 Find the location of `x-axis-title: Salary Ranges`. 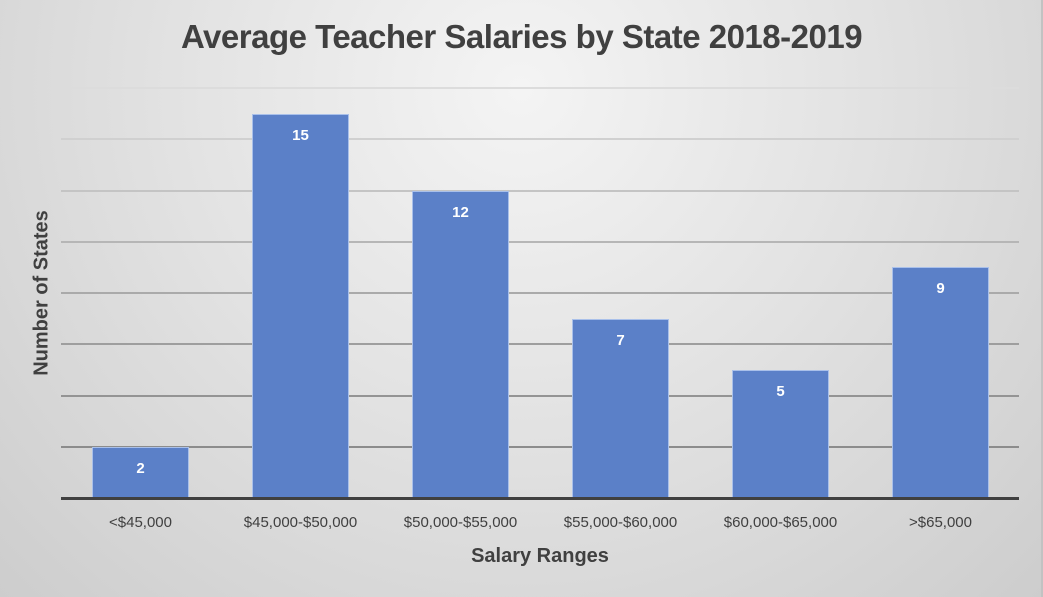

x-axis-title: Salary Ranges is located at coordinates (540, 556).